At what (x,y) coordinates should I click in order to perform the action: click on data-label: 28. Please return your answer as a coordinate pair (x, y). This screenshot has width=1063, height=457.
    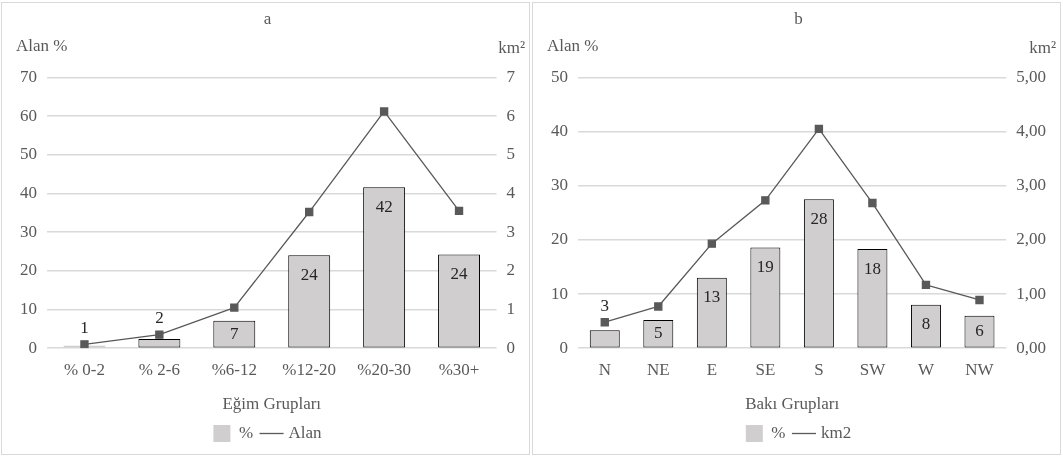
    Looking at the image, I should click on (819, 218).